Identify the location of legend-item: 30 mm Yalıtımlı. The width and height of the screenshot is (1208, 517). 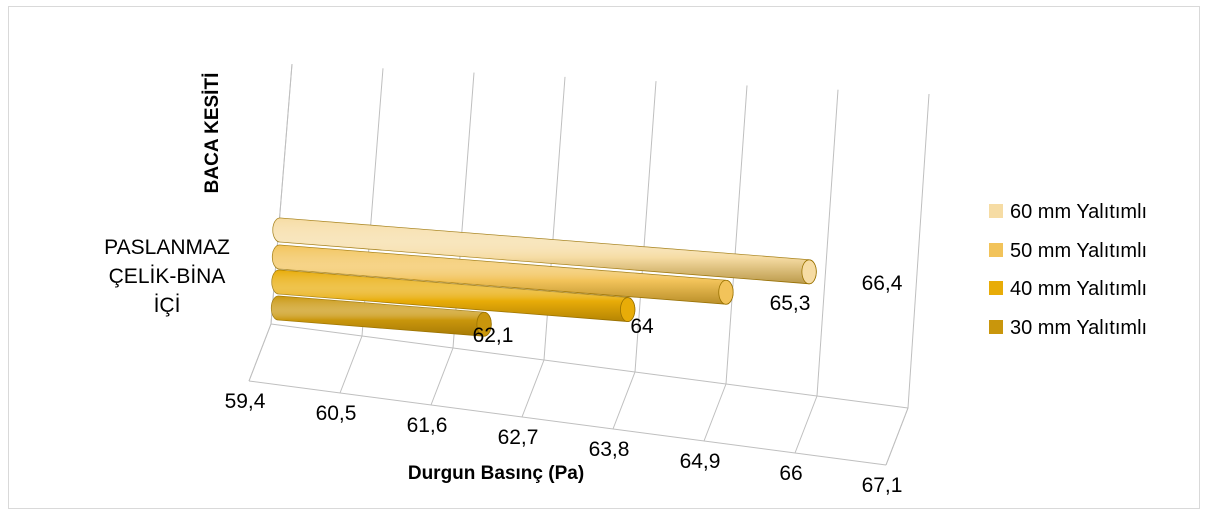
(1078, 328).